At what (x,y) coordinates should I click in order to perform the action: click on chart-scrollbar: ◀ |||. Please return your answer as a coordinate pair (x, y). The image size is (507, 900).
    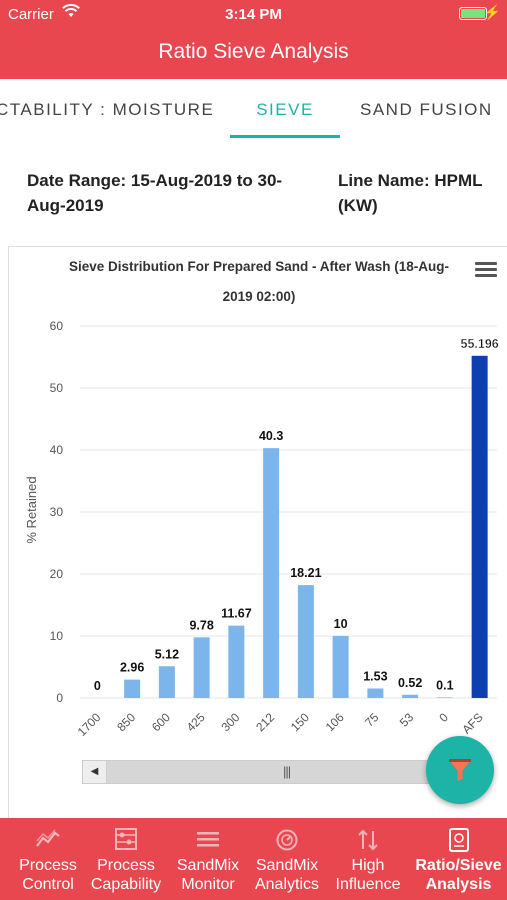
    Looking at the image, I should click on (270, 772).